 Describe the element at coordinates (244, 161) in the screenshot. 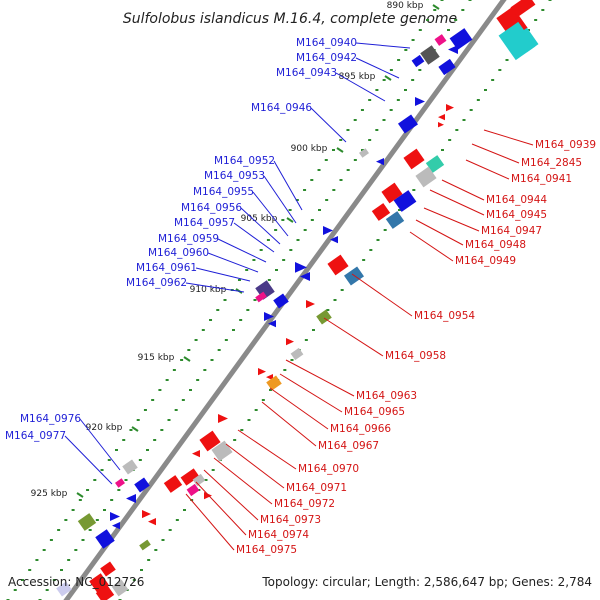

I see `gene-label-reverse: M164_0952` at that location.